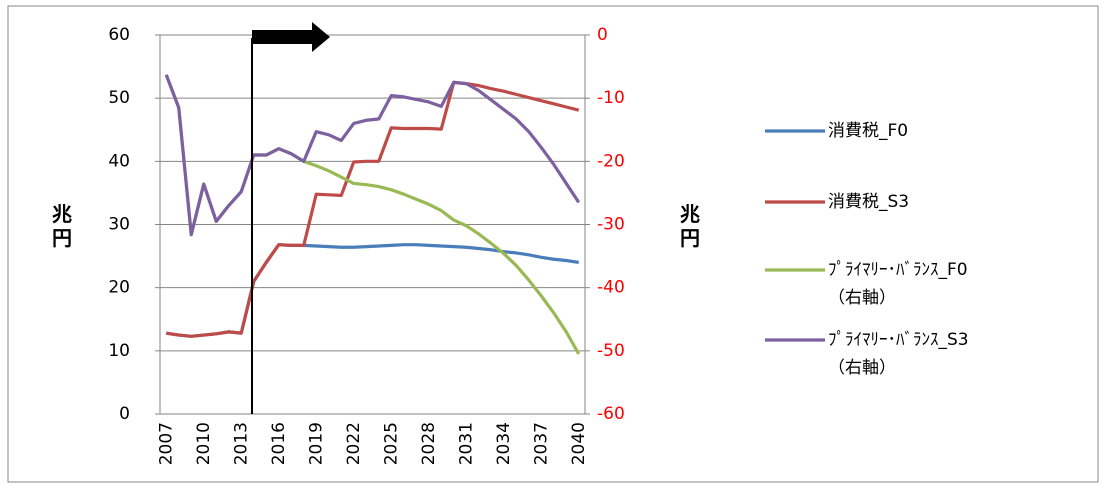  I want to click on x-tick-label: 2034, so click(504, 443).